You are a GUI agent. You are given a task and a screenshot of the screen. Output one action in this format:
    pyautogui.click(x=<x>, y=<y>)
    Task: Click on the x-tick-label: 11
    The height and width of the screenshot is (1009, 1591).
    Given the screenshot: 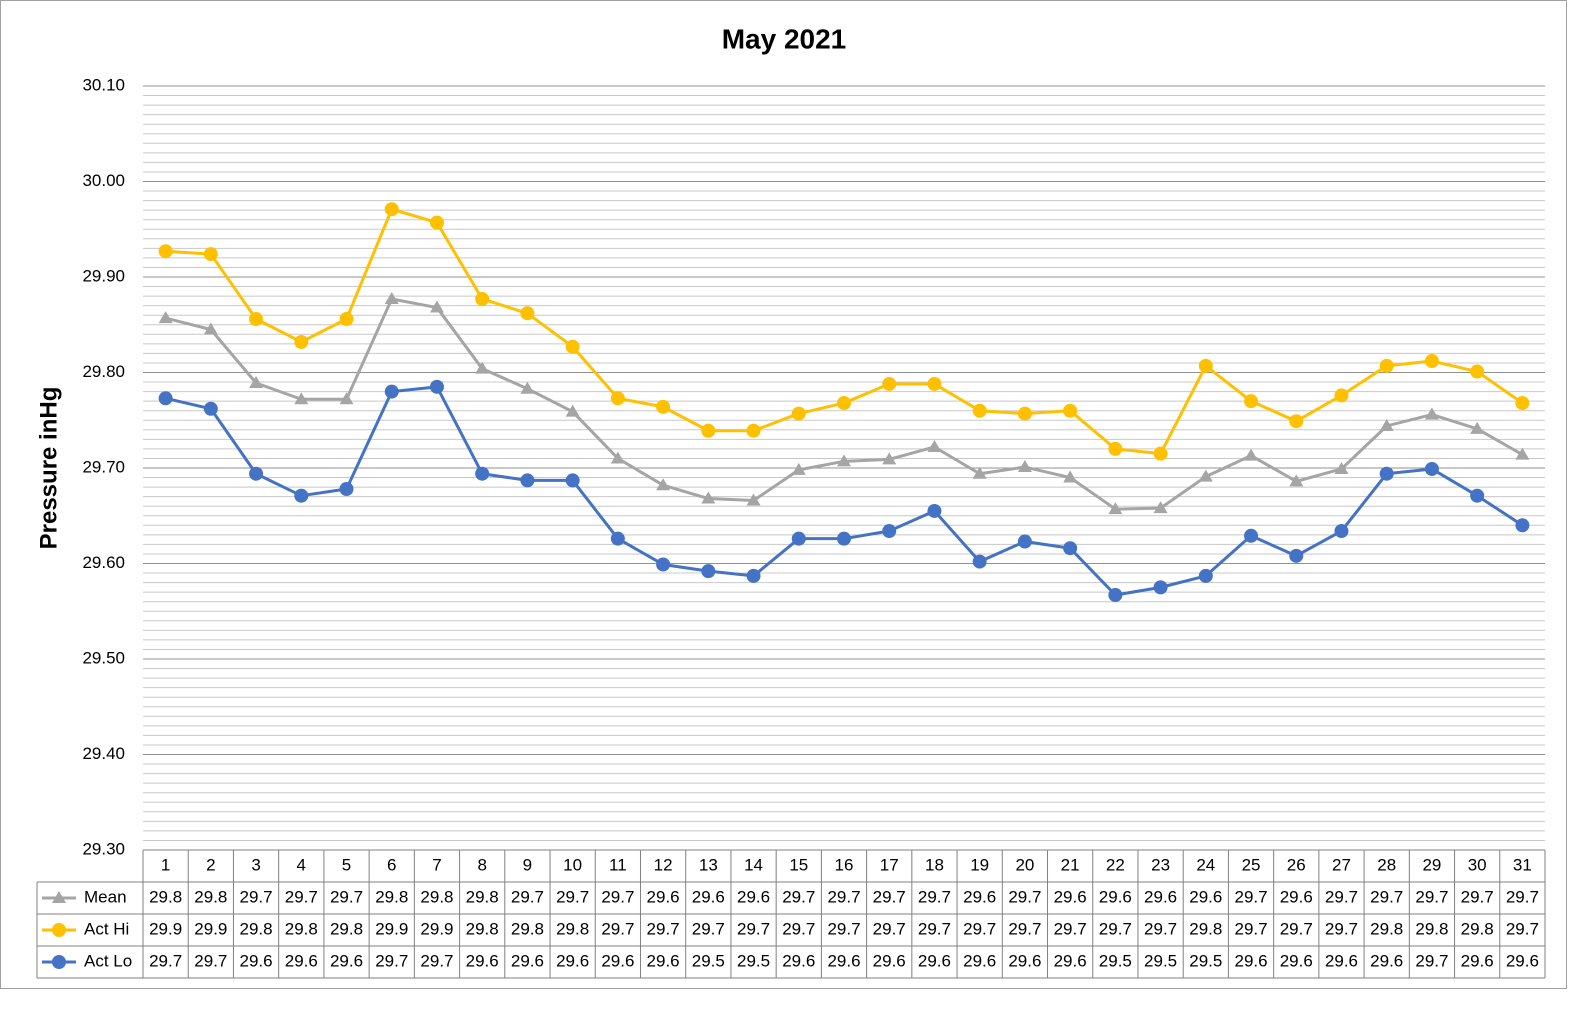 What is the action you would take?
    pyautogui.click(x=618, y=864)
    